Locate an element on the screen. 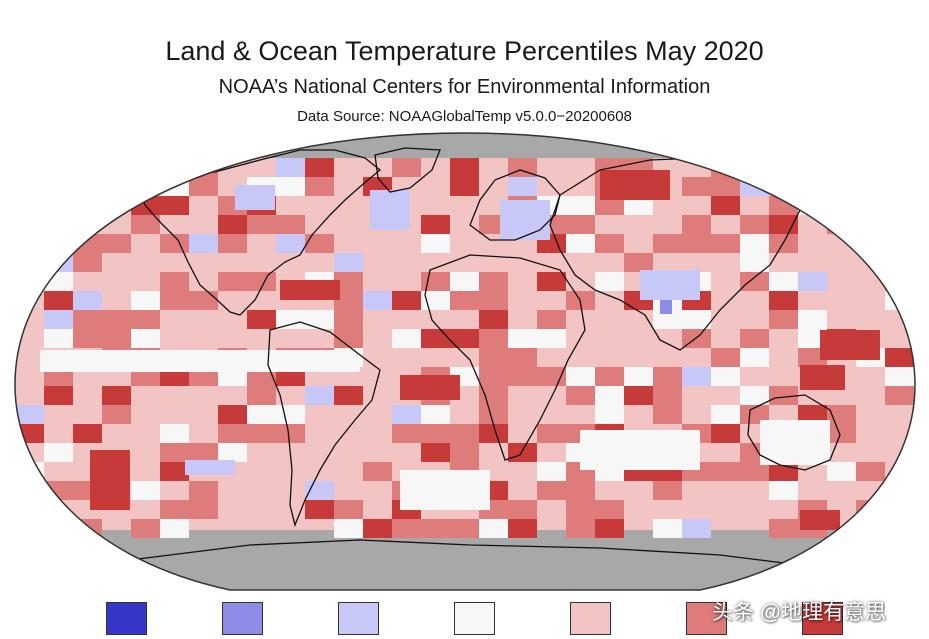 The width and height of the screenshot is (929, 639). legend-swatch-much-warmer is located at coordinates (706, 618).